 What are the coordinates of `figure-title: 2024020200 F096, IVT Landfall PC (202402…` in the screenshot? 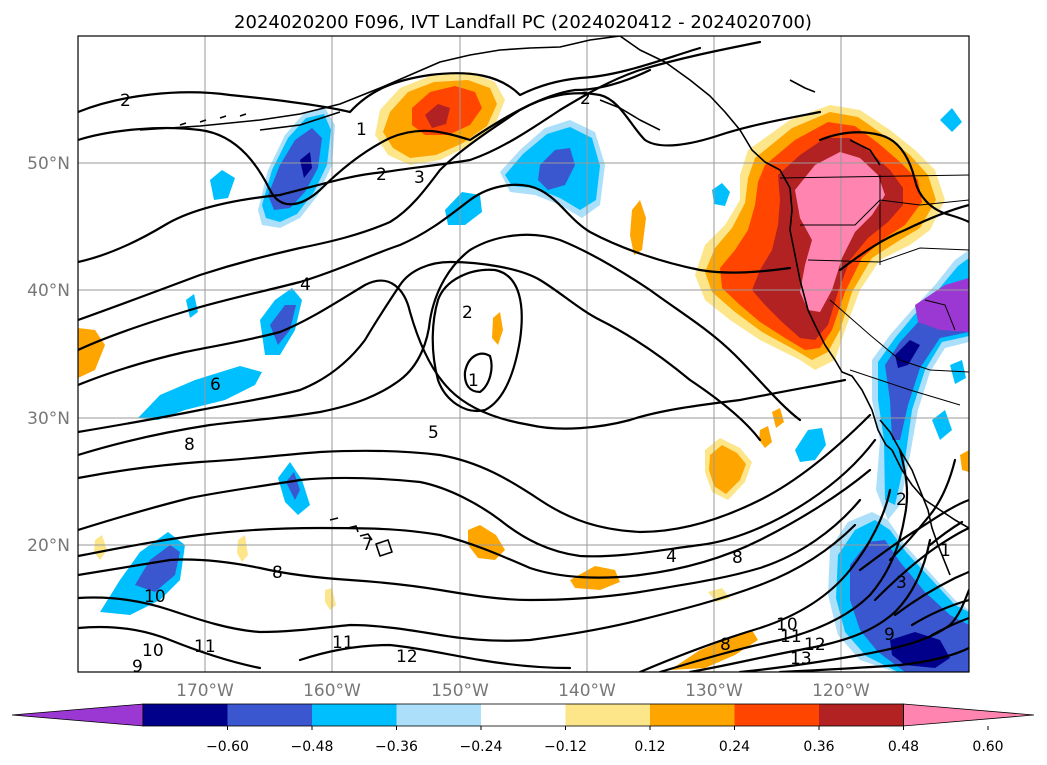 It's located at (523, 22).